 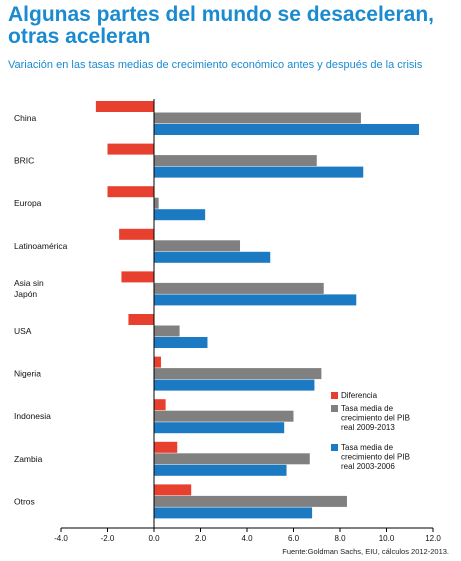 What do you see at coordinates (24, 501) in the screenshot?
I see `category-label-otros: Otros` at bounding box center [24, 501].